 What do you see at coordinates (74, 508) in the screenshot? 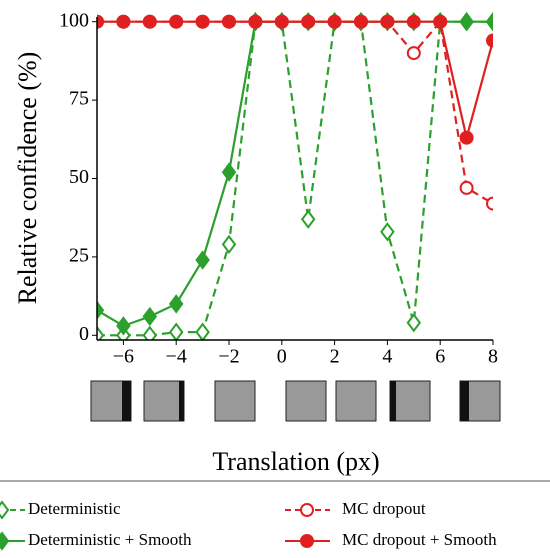
I see `legend-label: Deterministic` at bounding box center [74, 508].